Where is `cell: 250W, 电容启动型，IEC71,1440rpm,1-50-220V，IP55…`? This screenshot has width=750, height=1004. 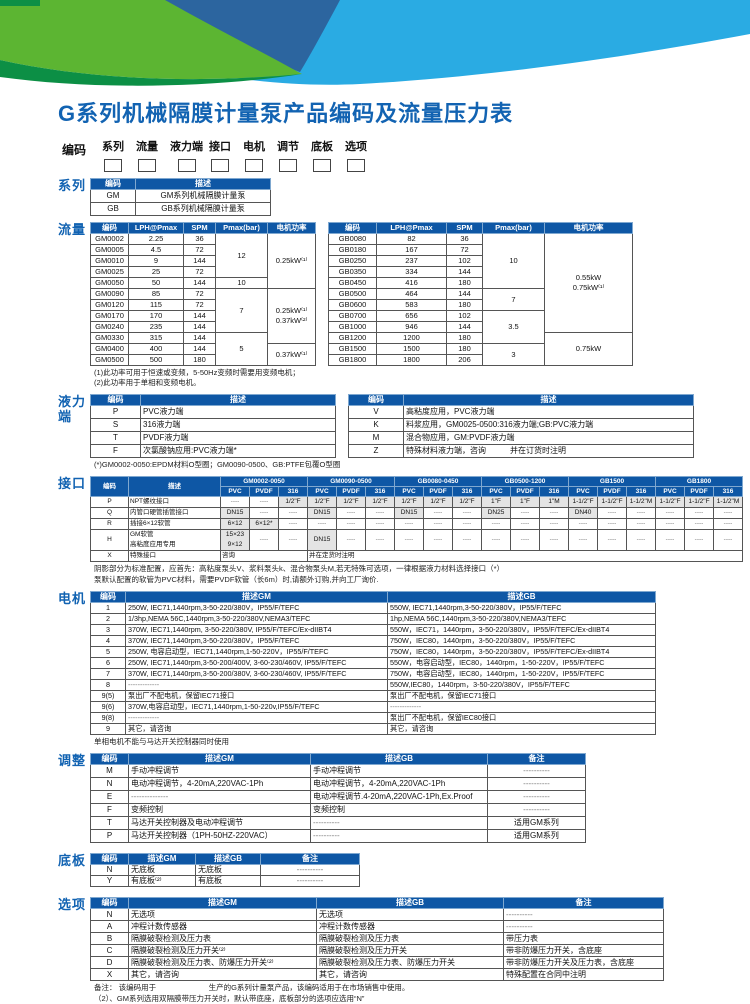 cell: 250W, 电容启动型，IEC71,1440rpm,1-50-220V，IP55… is located at coordinates (256, 651).